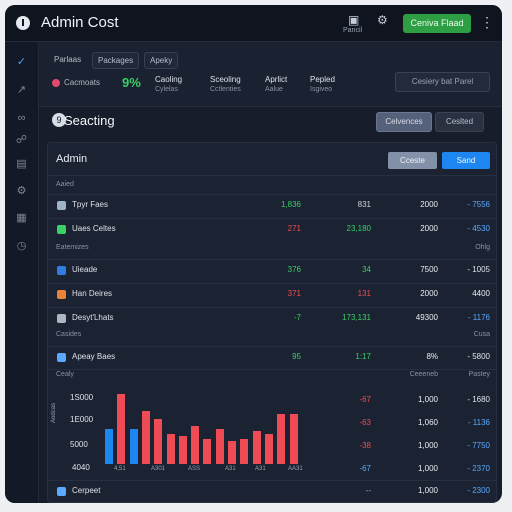  What do you see at coordinates (276, 79) in the screenshot?
I see `summary-head-3: Aprlict` at bounding box center [276, 79].